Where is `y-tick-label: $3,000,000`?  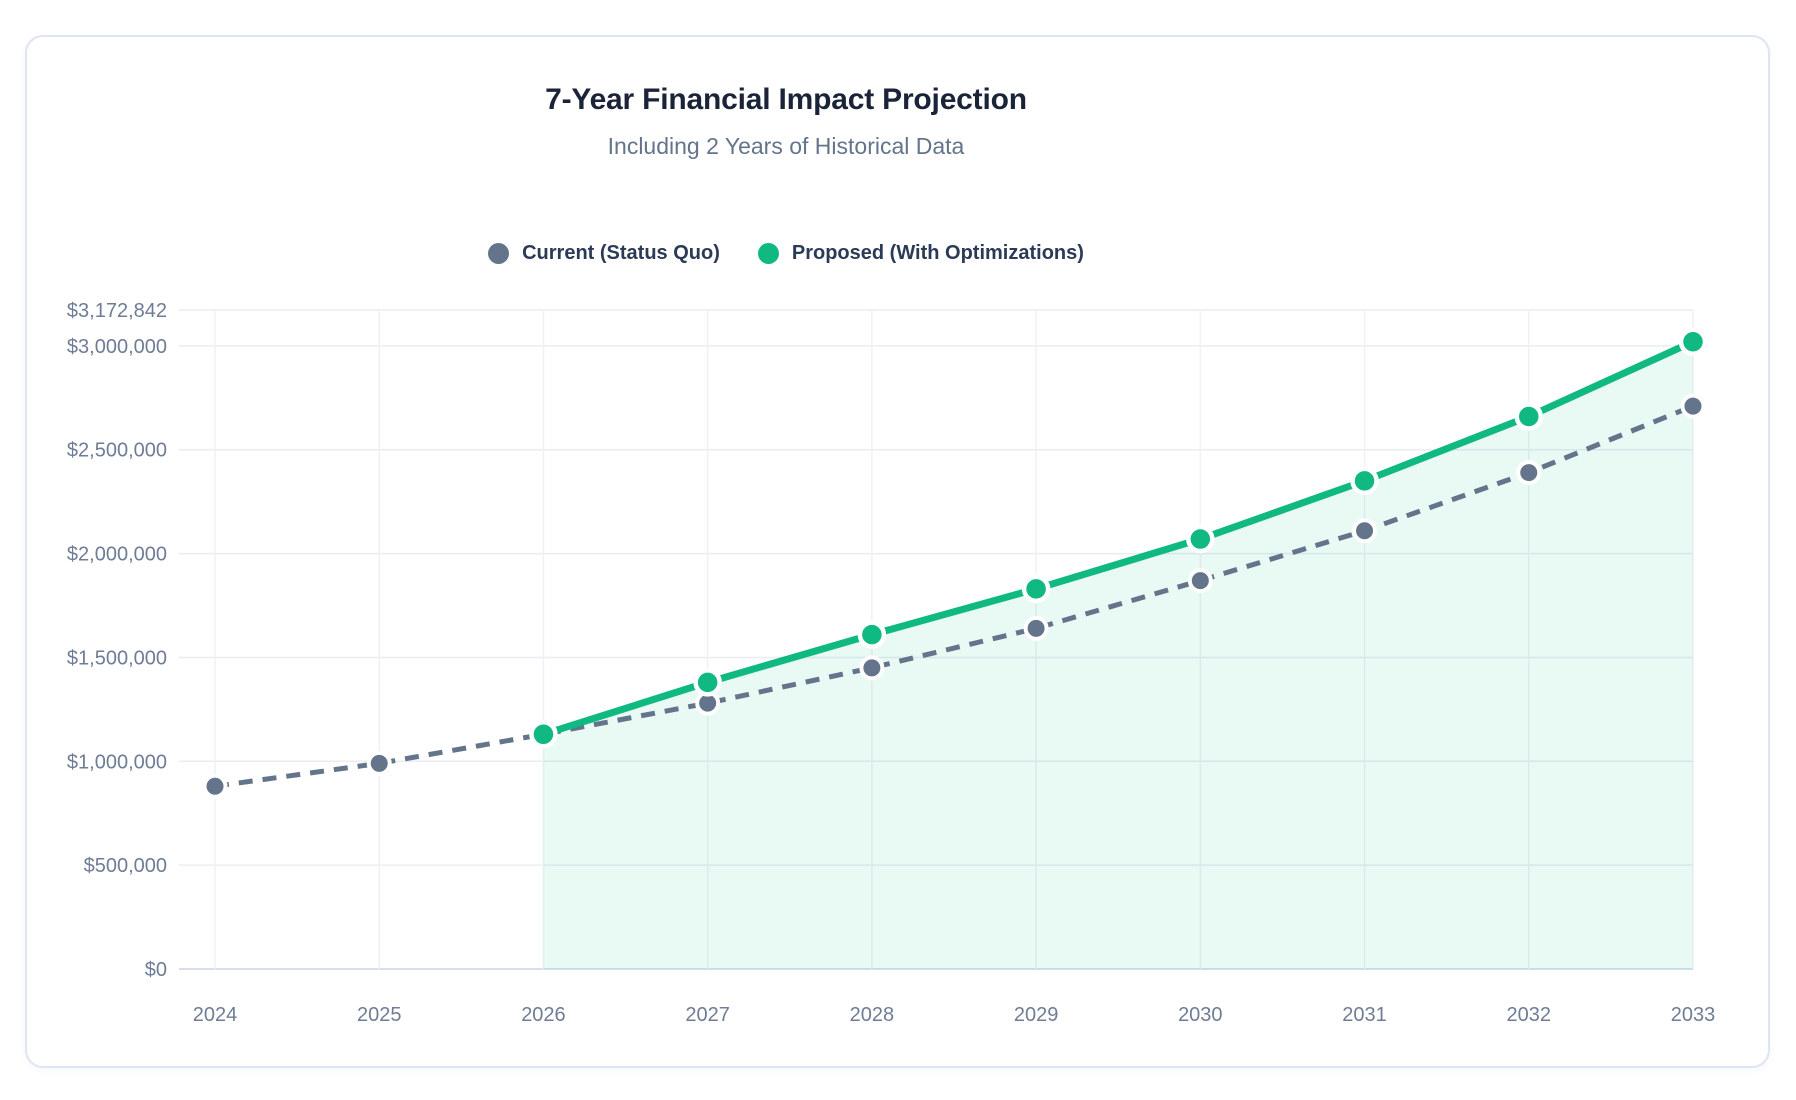
y-tick-label: $3,000,000 is located at coordinates (117, 347).